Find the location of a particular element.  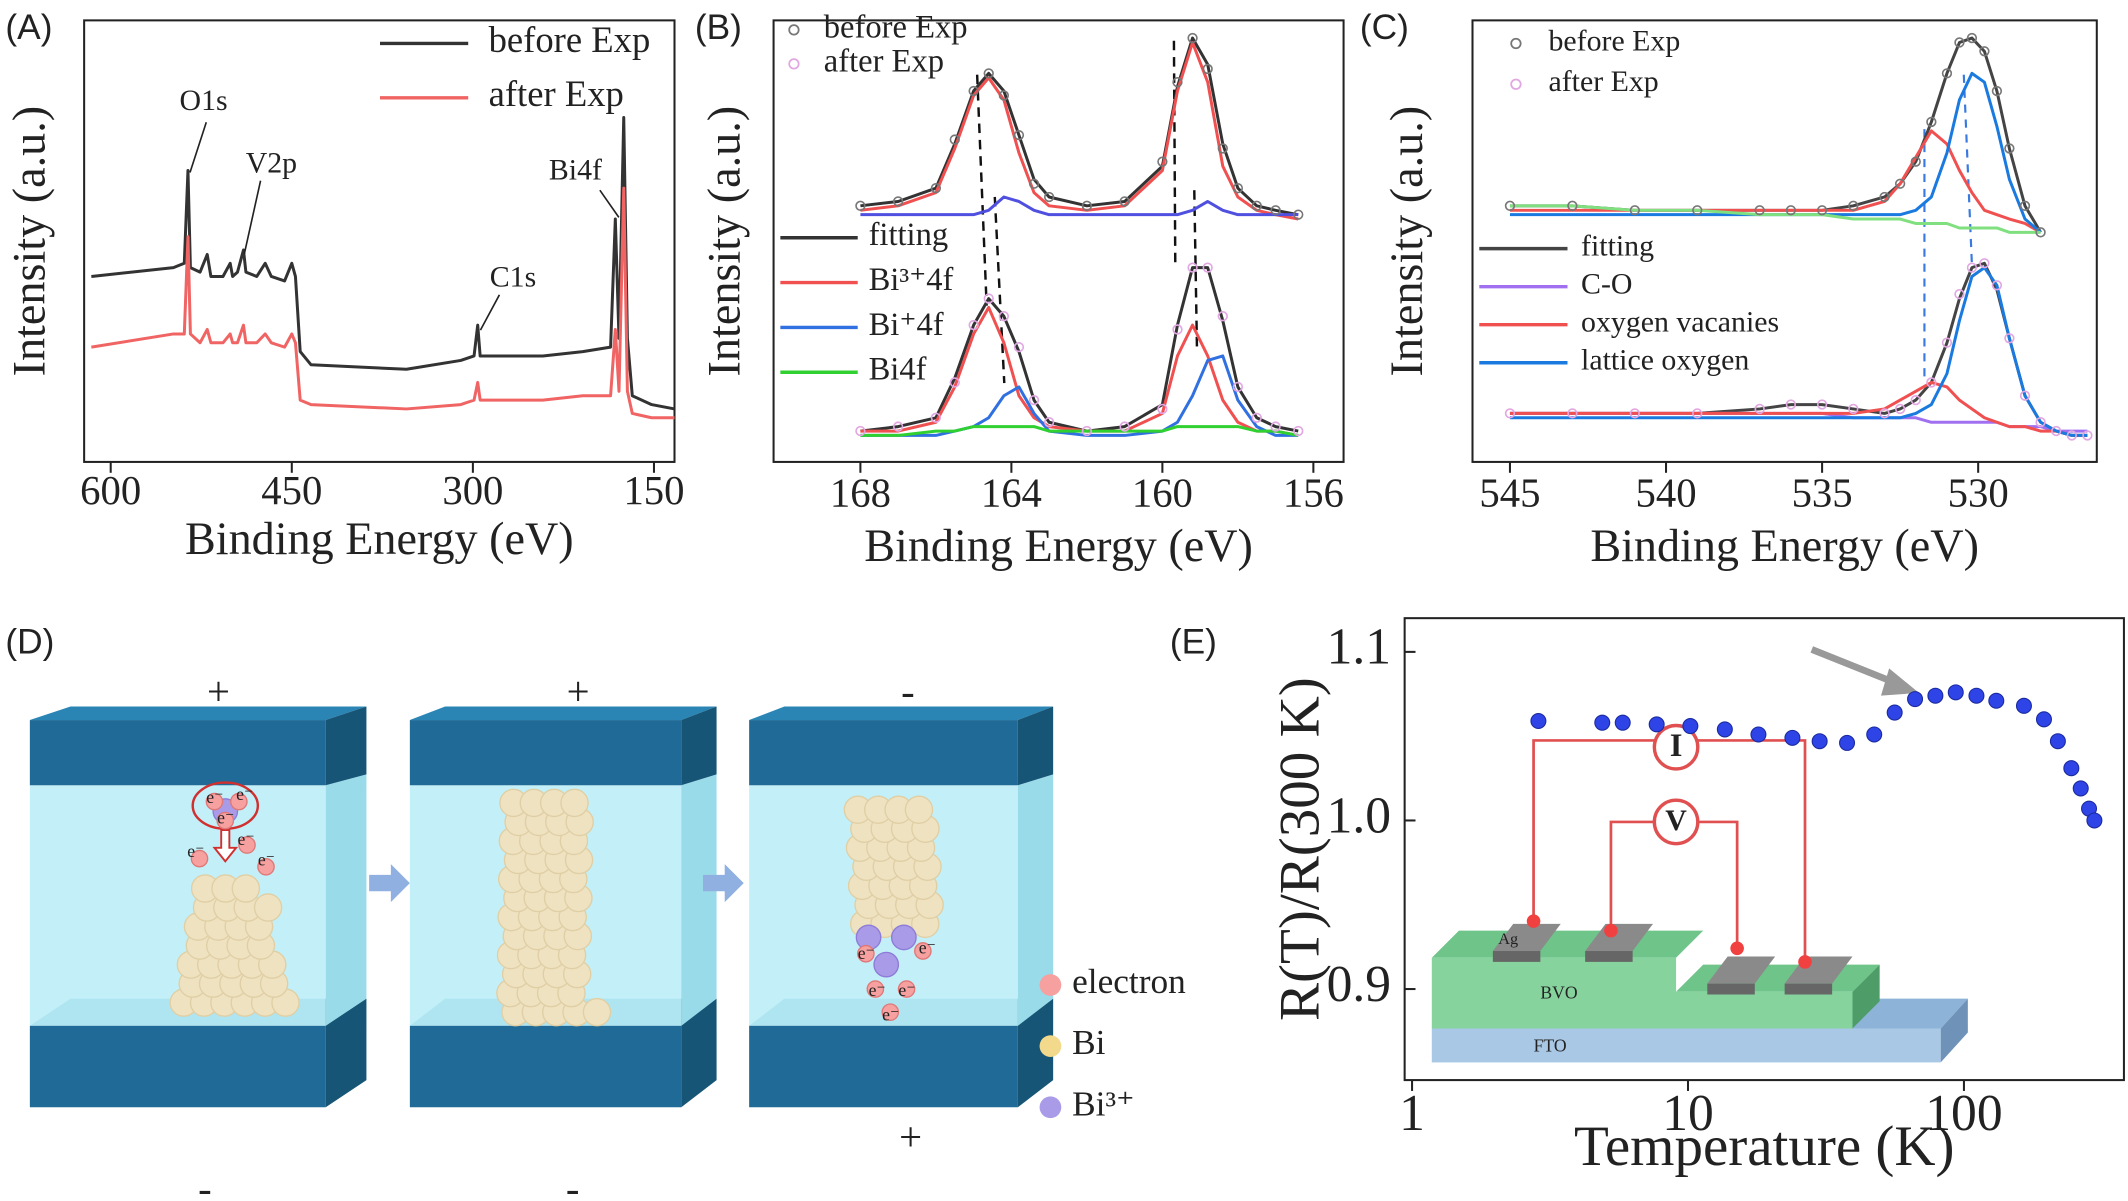

y-axis-label: R(T)/R(300 K) is located at coordinates (1300, 849).